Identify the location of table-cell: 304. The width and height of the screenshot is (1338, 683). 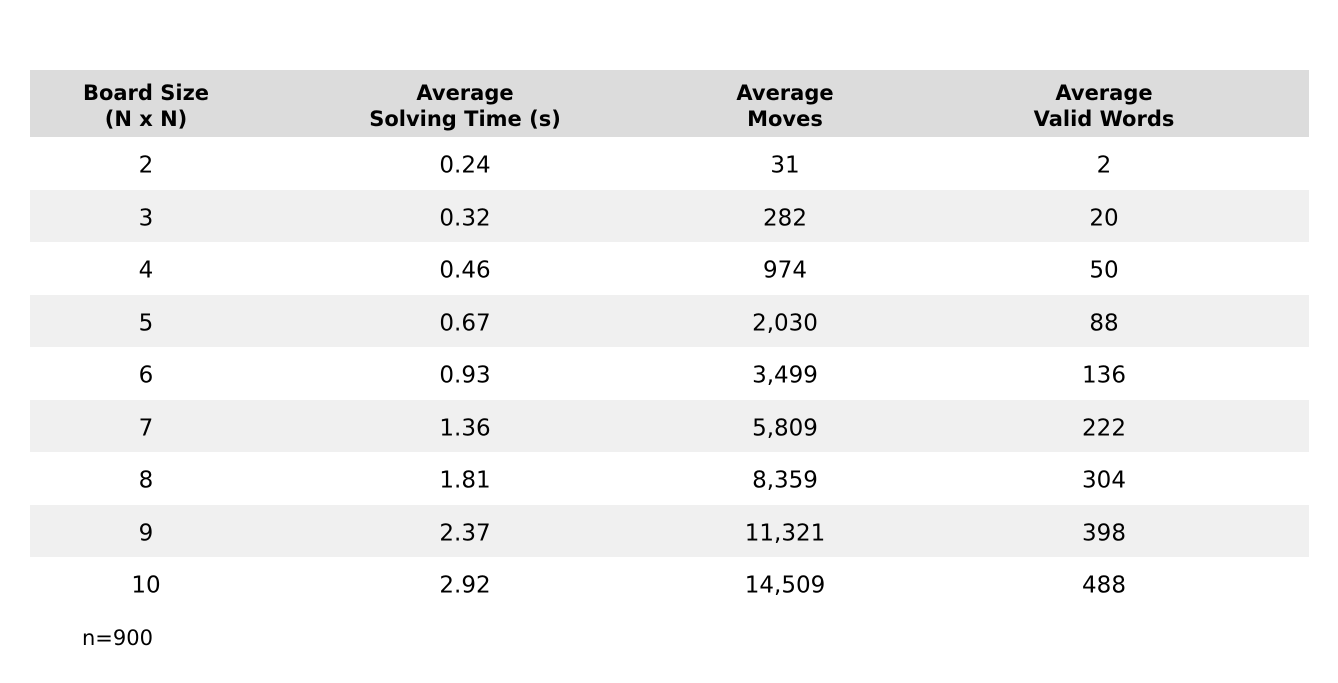
(1104, 480).